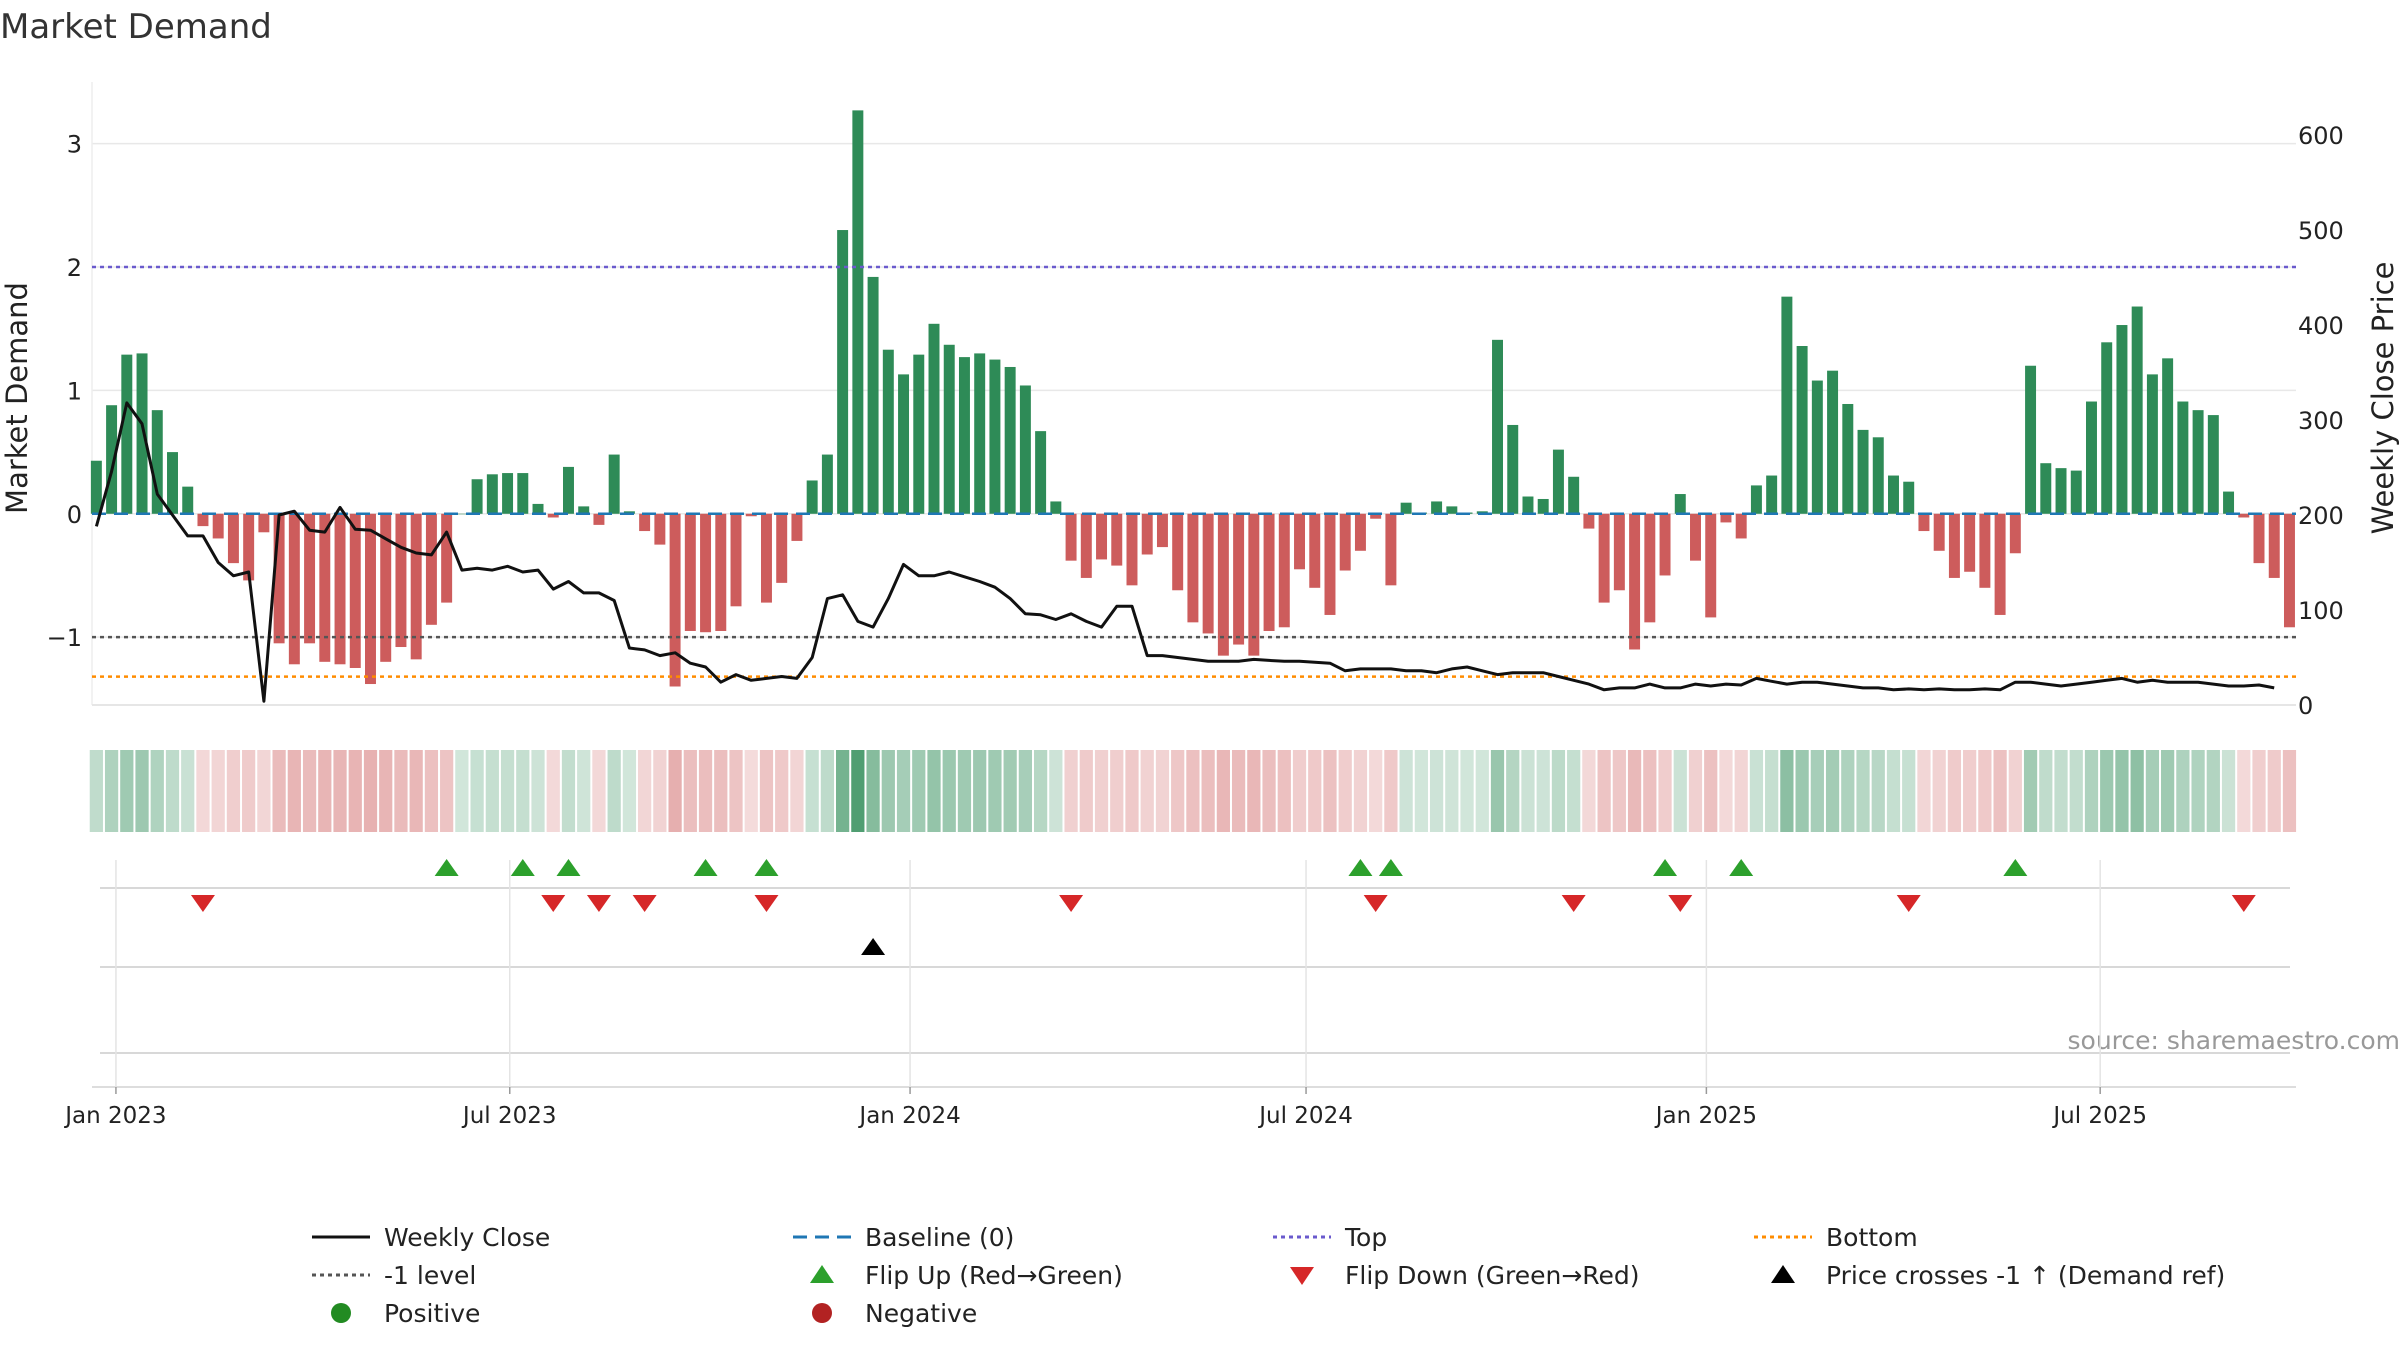 This screenshot has height=1350, width=2400. What do you see at coordinates (74, 268) in the screenshot?
I see `left-tick-label: 2` at bounding box center [74, 268].